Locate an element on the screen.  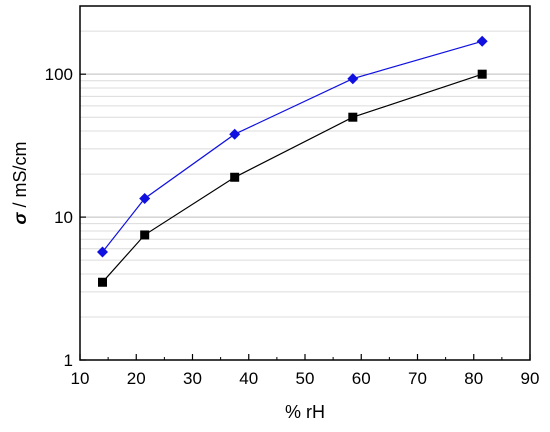
x-tick-label: 30 is located at coordinates (192, 378).